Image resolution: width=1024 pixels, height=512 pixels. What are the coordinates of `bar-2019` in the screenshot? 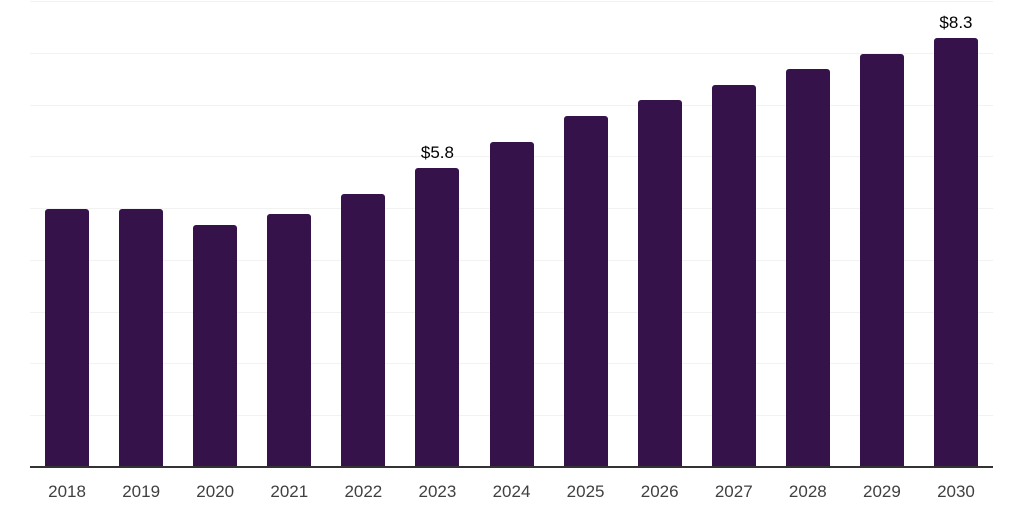 It's located at (141, 338).